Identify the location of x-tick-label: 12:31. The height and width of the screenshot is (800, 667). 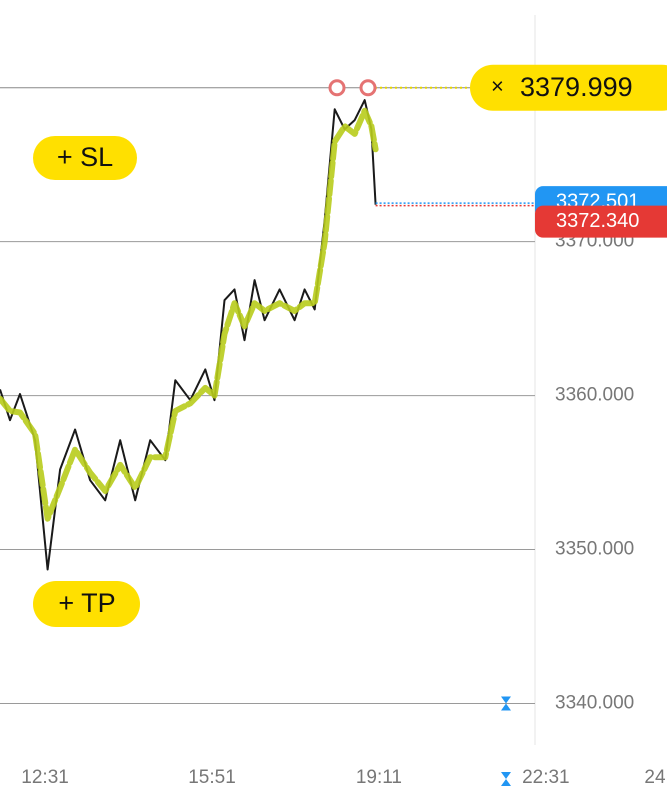
(45, 777).